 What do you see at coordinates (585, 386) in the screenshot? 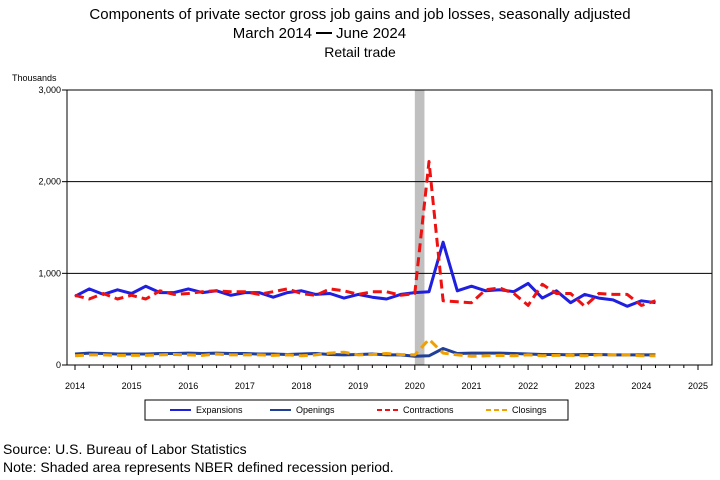
I see `x-tick-label-9: 2023` at bounding box center [585, 386].